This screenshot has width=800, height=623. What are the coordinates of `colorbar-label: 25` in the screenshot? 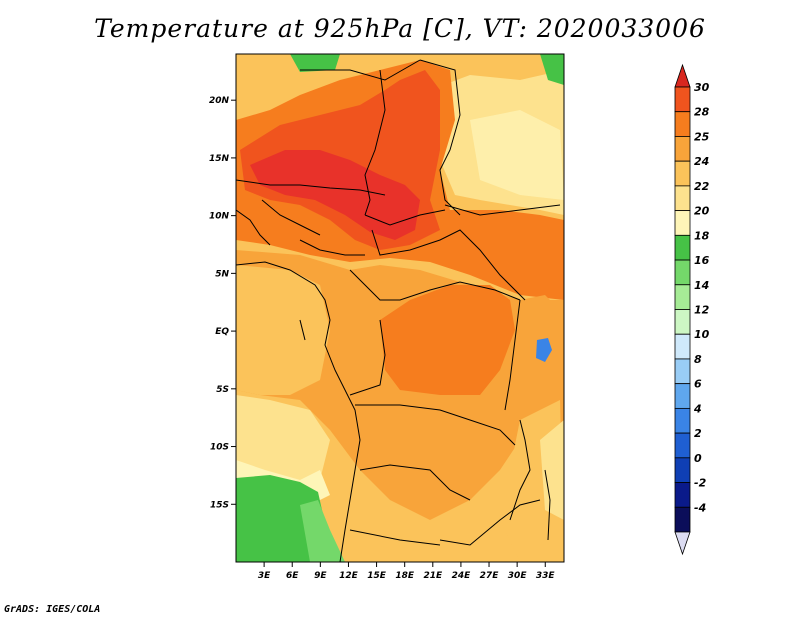 It's located at (702, 136).